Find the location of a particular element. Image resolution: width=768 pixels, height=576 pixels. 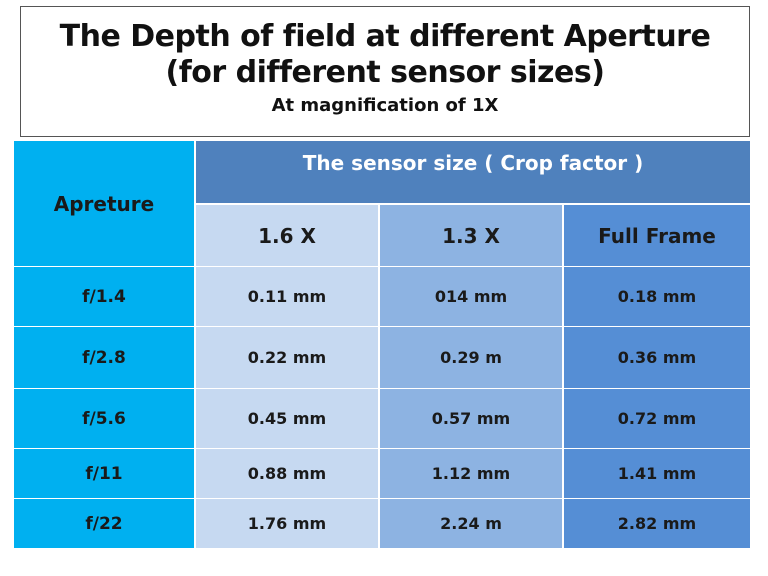

aperture-cell: f/1.4 is located at coordinates (105, 296).